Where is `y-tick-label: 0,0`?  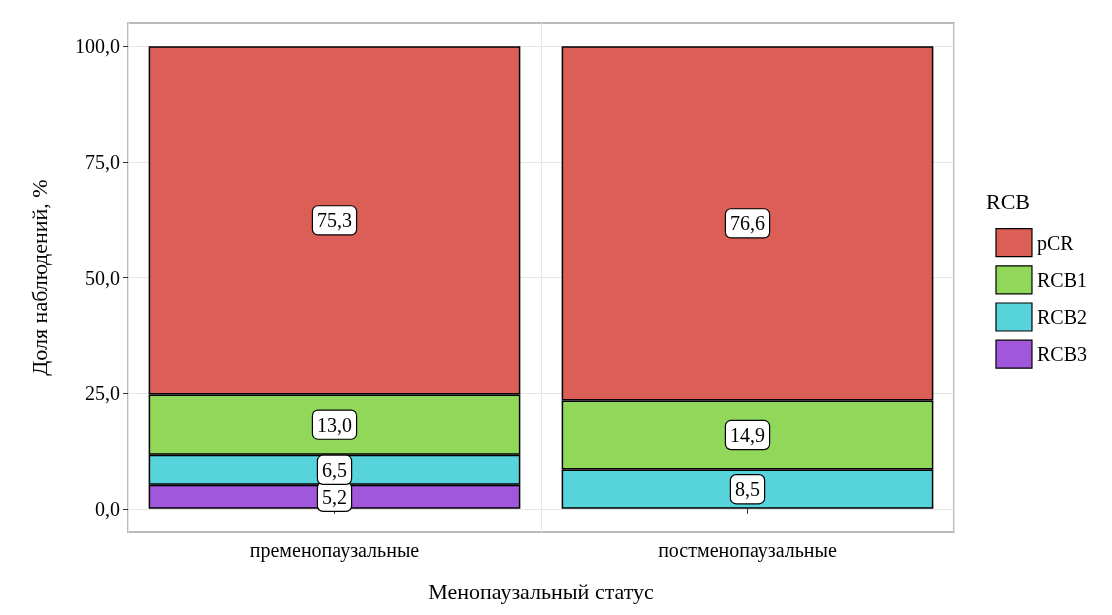
y-tick-label: 0,0 is located at coordinates (107, 508).